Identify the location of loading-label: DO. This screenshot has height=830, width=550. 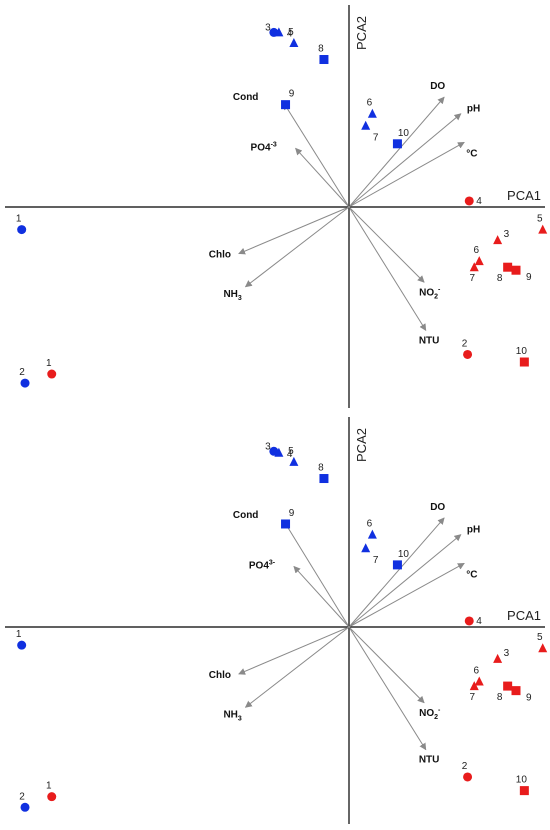
(437, 507).